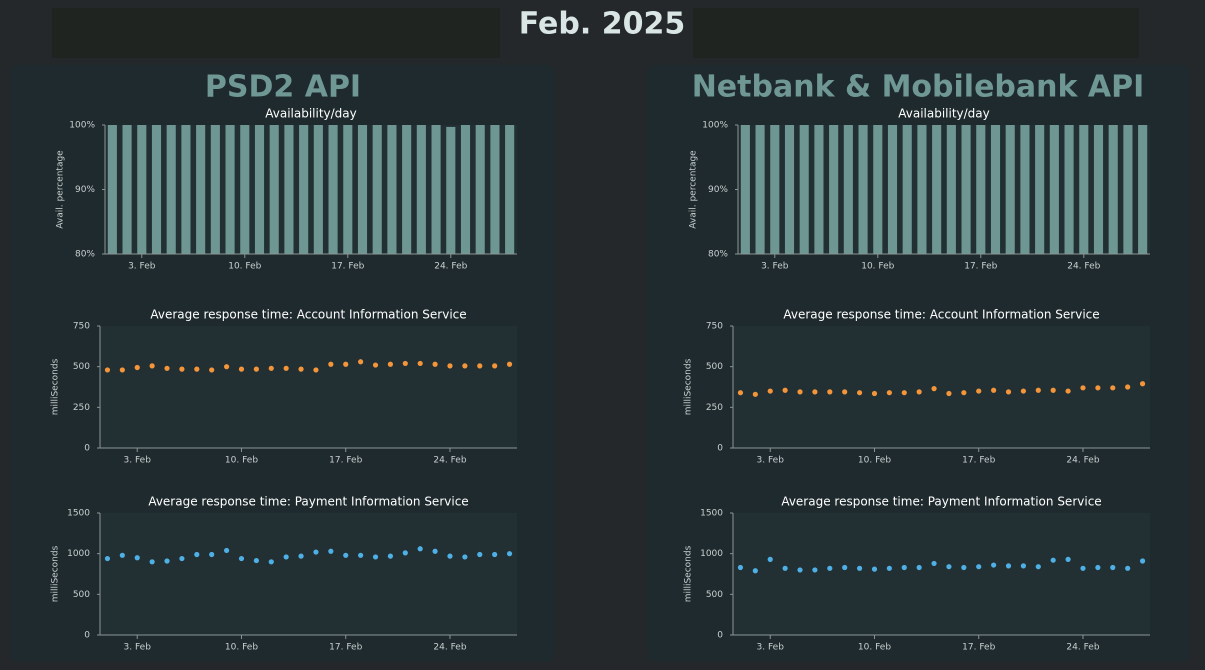 This screenshot has height=670, width=1205. Describe the element at coordinates (1083, 267) in the screenshot. I see `x-tick-label: 24. Feb` at that location.